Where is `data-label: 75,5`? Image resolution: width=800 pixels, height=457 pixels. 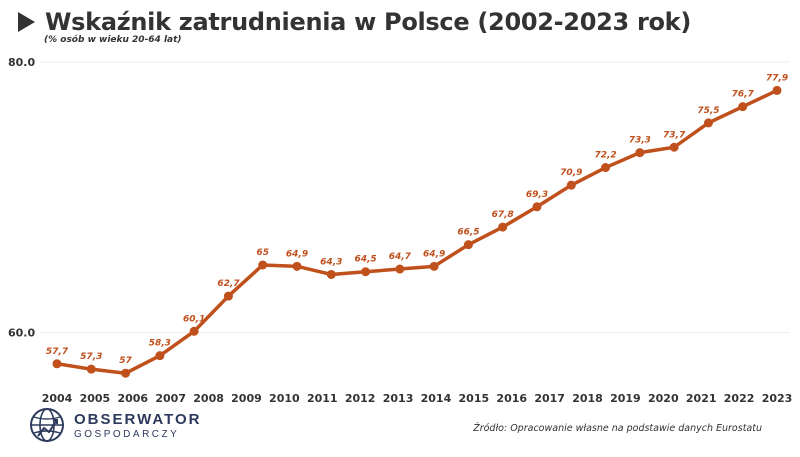 data-label: 75,5 is located at coordinates (708, 111).